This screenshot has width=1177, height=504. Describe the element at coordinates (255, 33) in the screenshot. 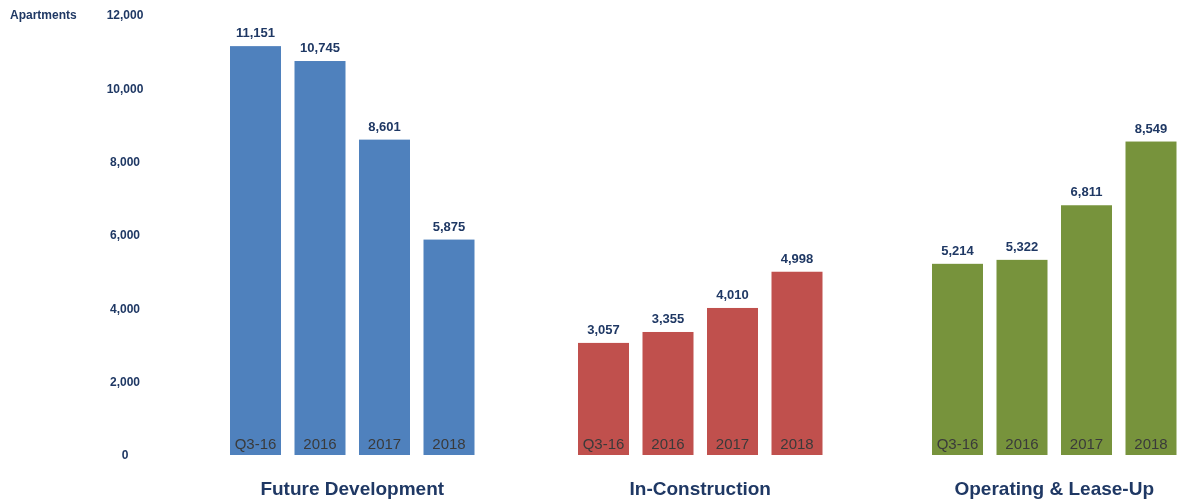

I see `data-label: 11,151` at that location.